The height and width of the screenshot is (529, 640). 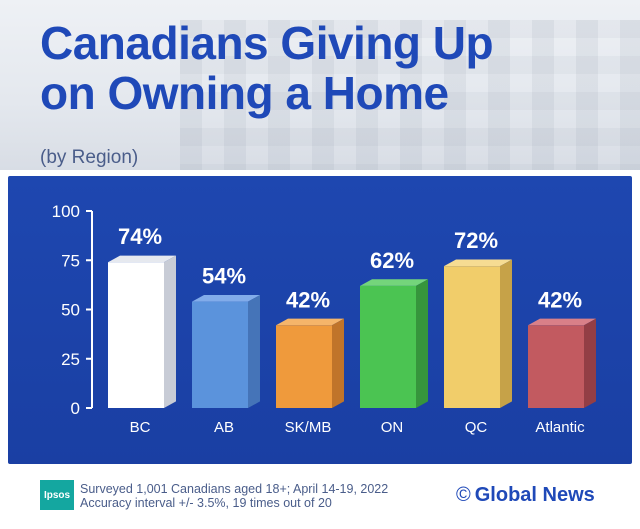 What do you see at coordinates (70, 260) in the screenshot?
I see `y-tick-label: 75` at bounding box center [70, 260].